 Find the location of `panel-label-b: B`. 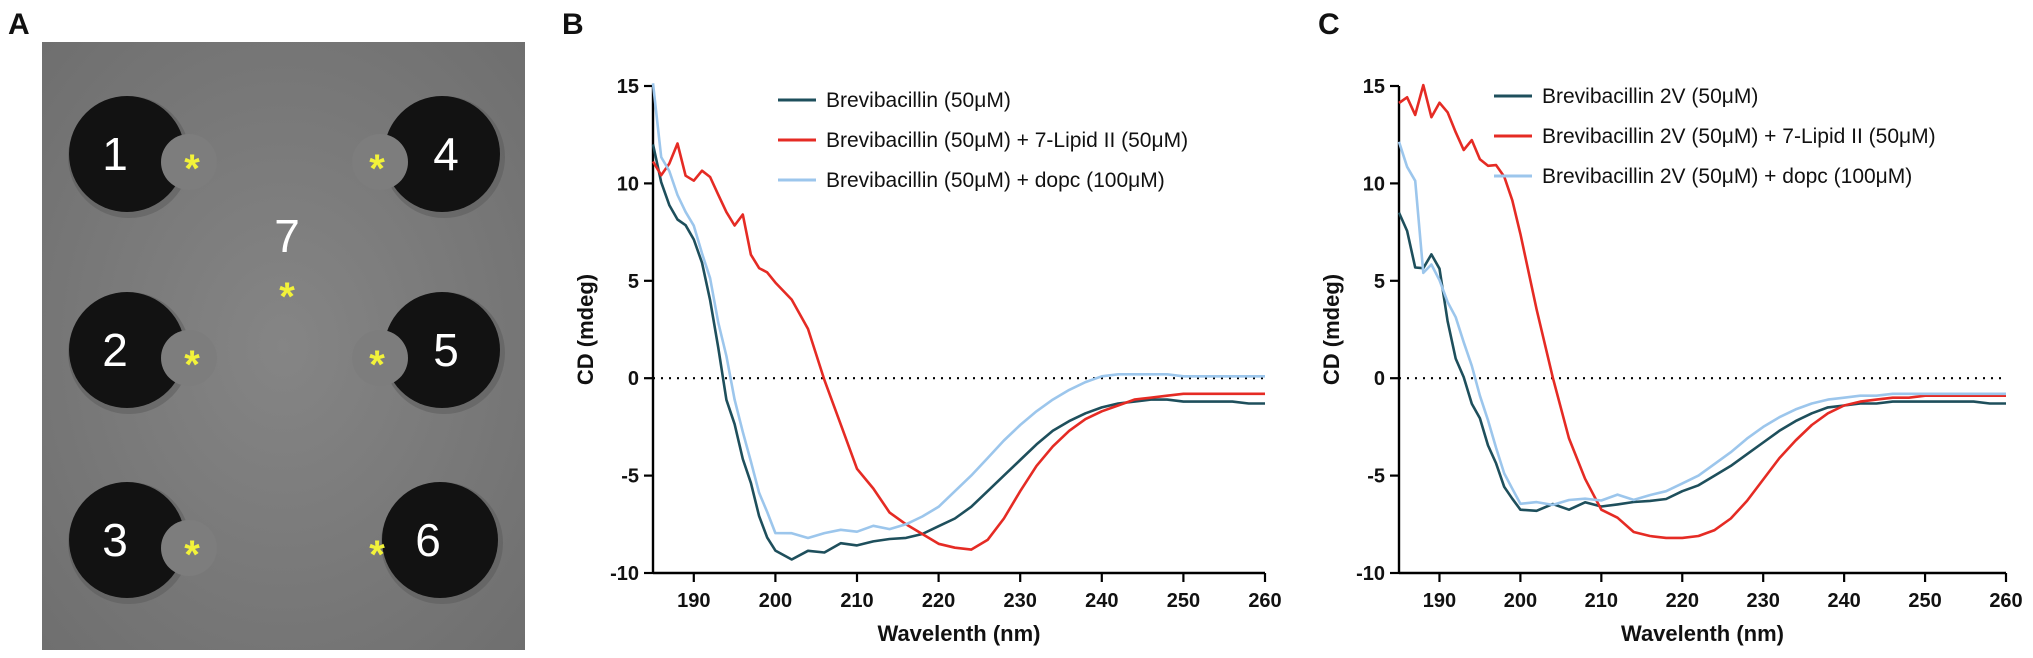

panel-label-b: B is located at coordinates (573, 24).